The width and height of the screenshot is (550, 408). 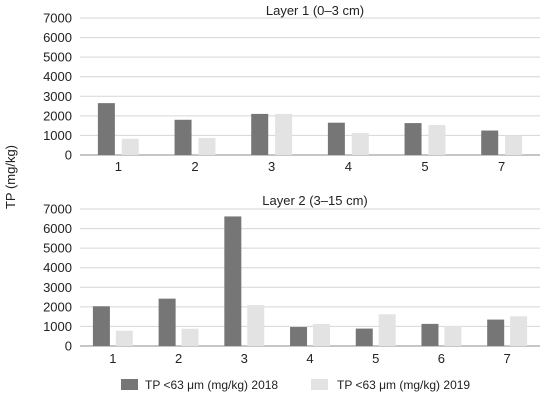 I want to click on chart-title: Layer 1 (0–3 cm), so click(x=315, y=10).